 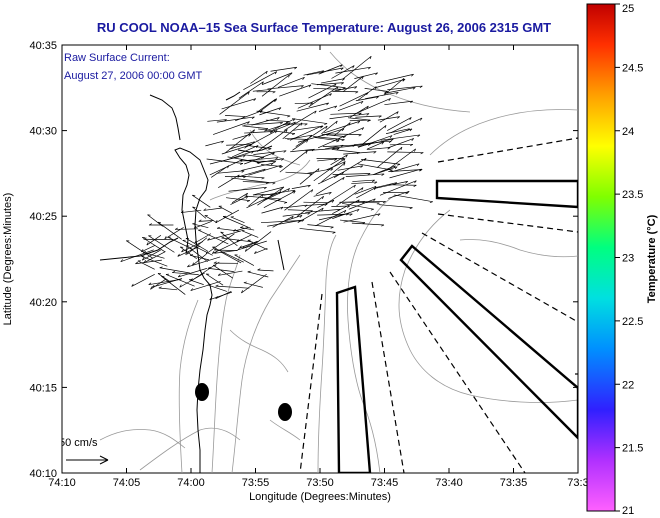 I want to click on colorbar-tick-label: 23, so click(x=628, y=259).